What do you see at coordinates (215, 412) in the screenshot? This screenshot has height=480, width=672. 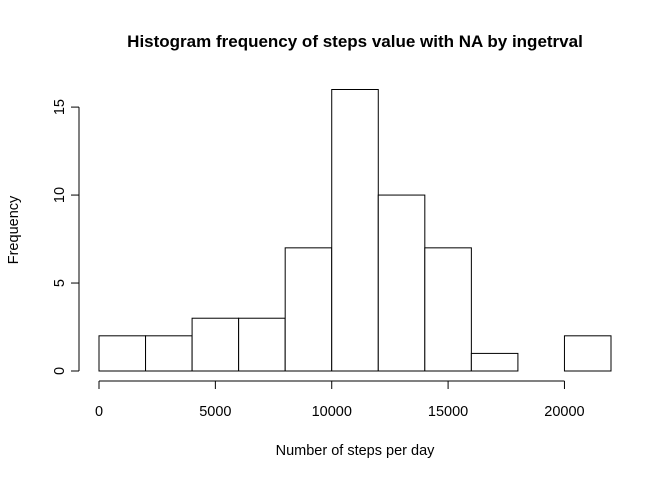 I see `x-tick-label-1: 5000` at bounding box center [215, 412].